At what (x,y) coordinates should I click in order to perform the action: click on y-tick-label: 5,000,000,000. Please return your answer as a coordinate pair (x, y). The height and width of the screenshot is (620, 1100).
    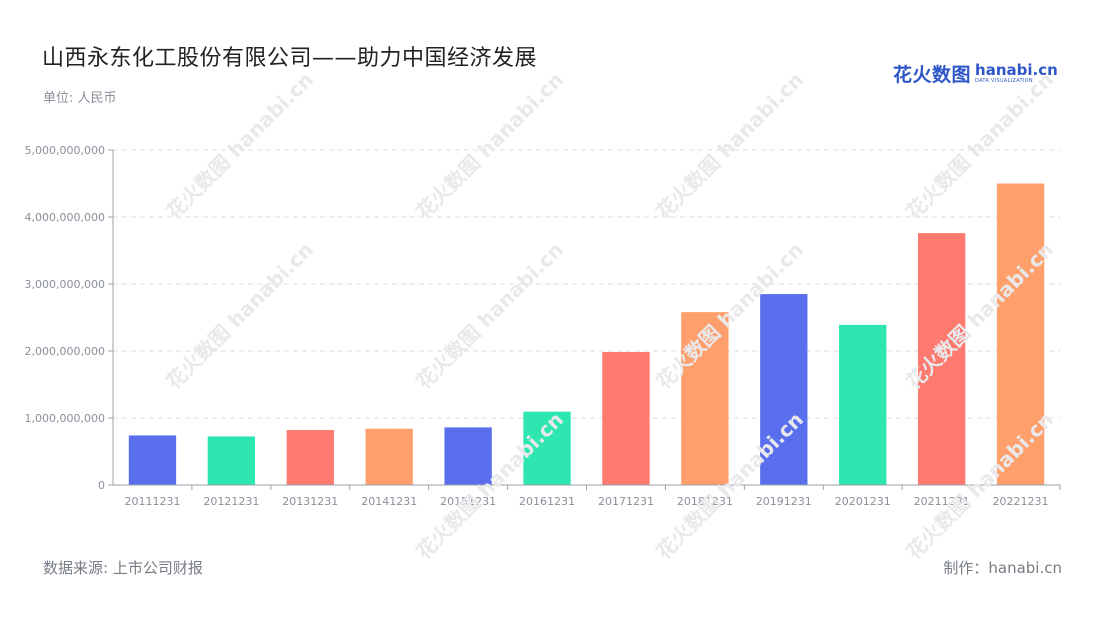
    Looking at the image, I should click on (65, 150).